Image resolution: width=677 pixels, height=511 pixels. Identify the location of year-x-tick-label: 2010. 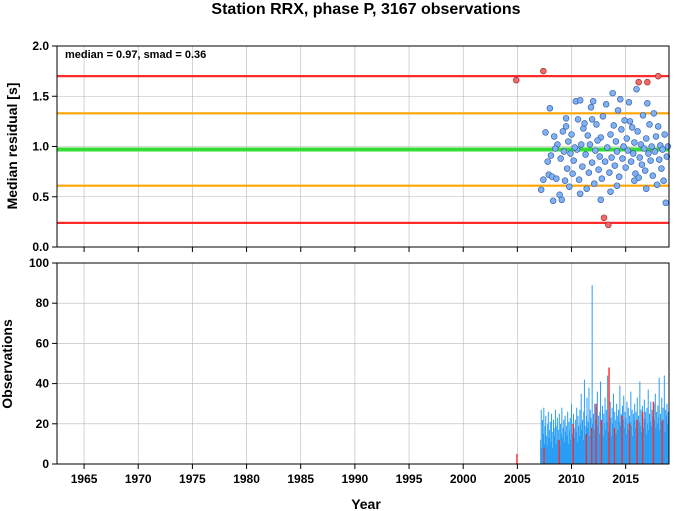
(571, 479).